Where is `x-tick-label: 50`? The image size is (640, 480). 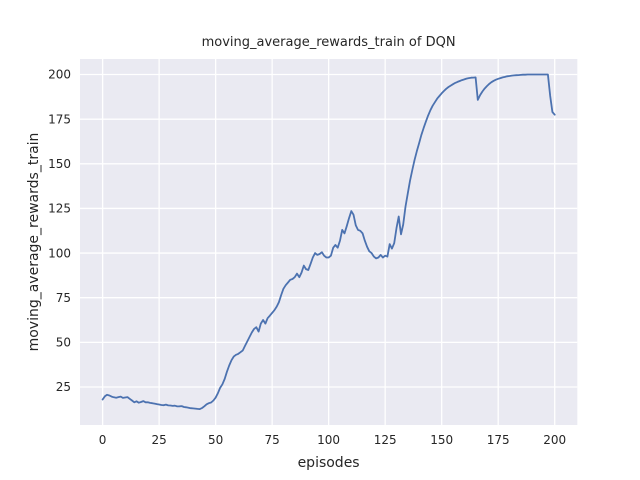 x-tick-label: 50 is located at coordinates (215, 440).